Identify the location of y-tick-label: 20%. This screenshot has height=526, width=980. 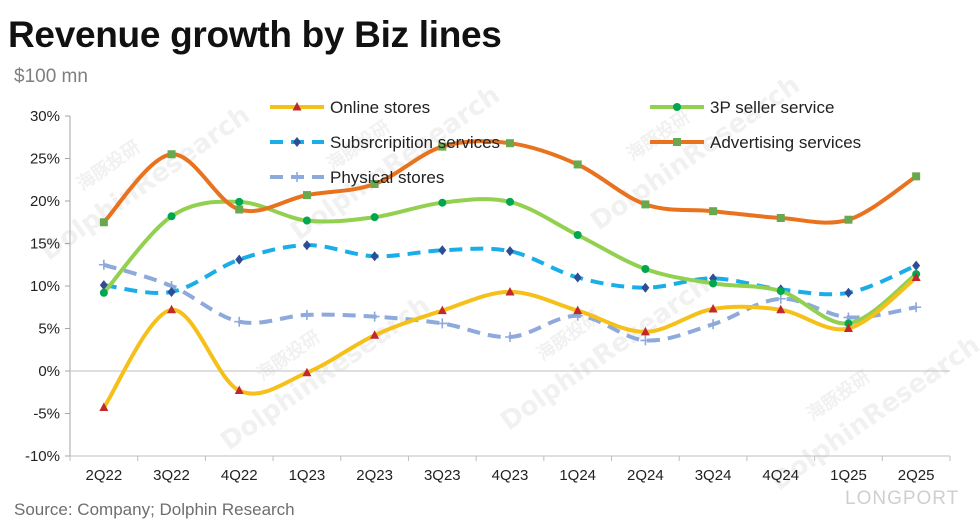
(45, 201).